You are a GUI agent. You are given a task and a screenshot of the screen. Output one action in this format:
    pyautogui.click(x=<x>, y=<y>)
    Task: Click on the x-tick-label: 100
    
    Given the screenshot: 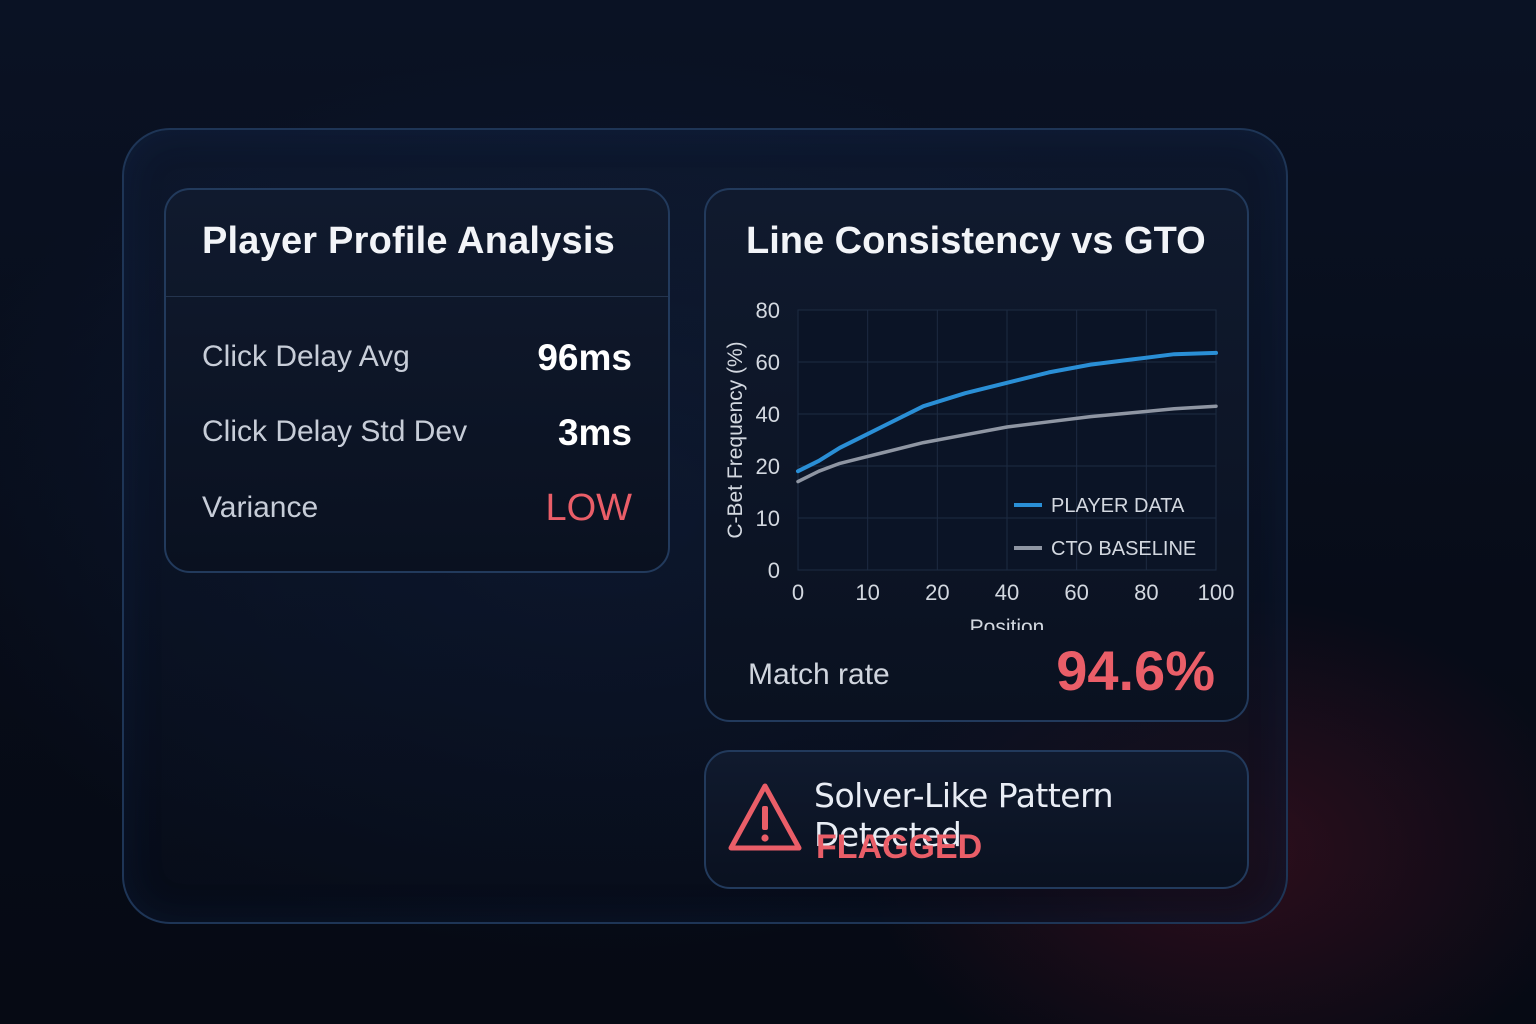 What is the action you would take?
    pyautogui.click(x=1216, y=592)
    